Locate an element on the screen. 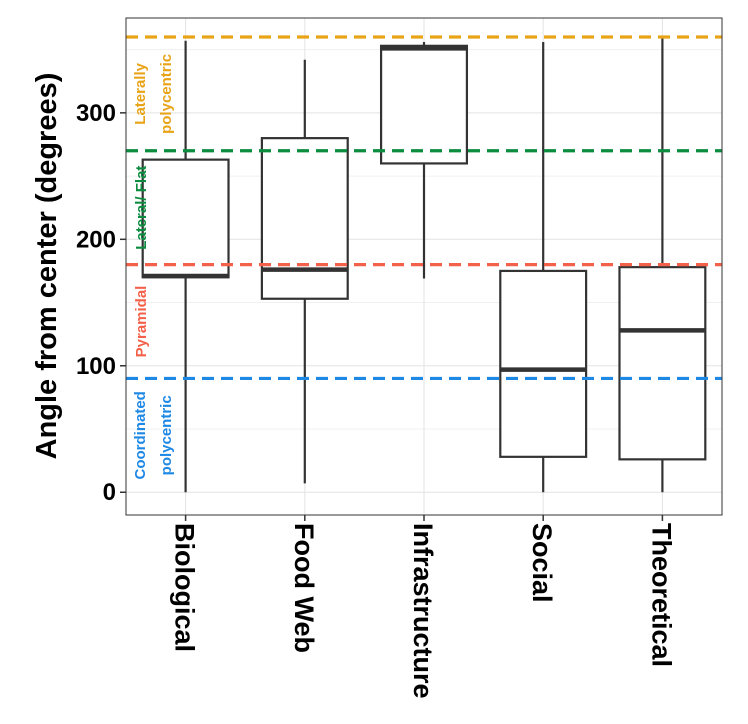  y-tick-label: 0 is located at coordinates (109, 492).